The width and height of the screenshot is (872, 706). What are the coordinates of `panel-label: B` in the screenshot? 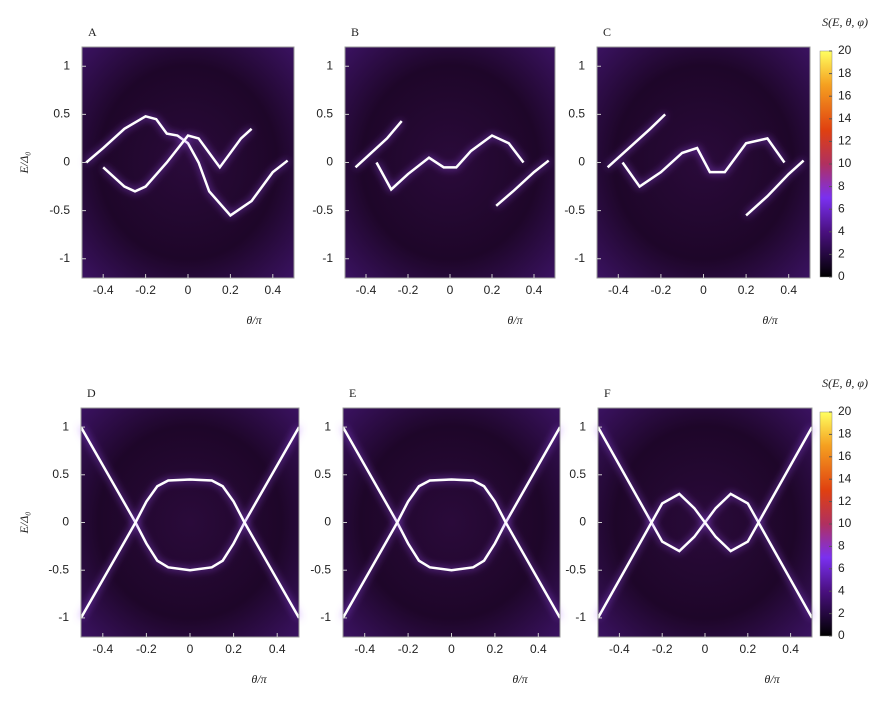 It's located at (355, 32).